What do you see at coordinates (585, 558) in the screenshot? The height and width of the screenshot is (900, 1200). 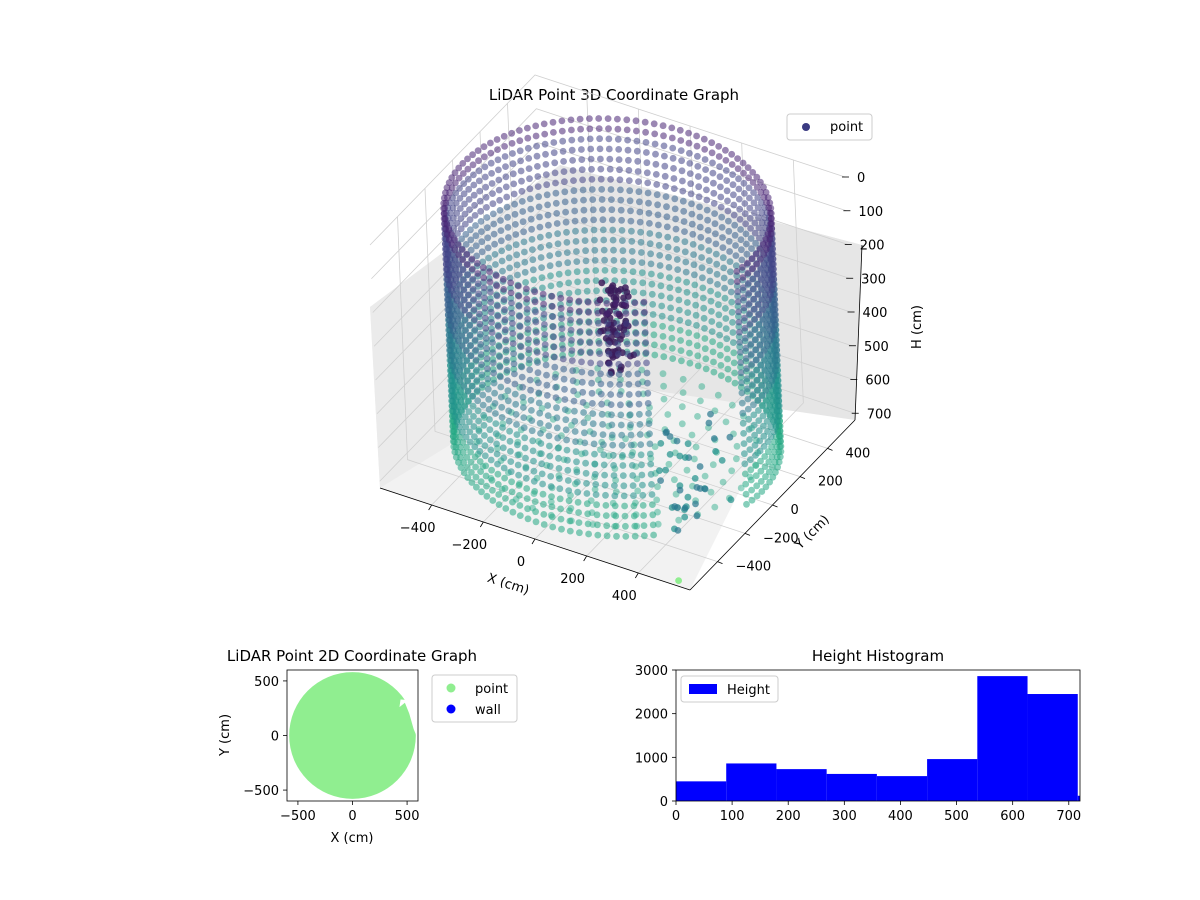 I see `x-tick-3d` at bounding box center [585, 558].